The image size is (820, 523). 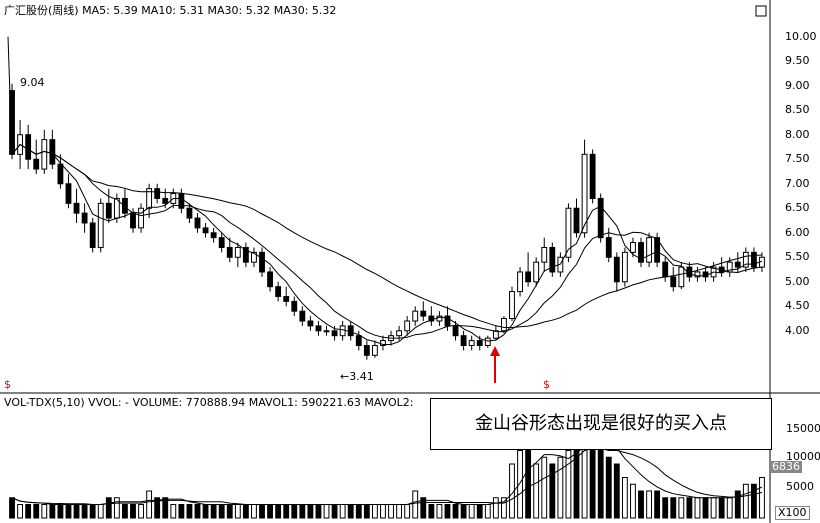 I want to click on volume-unit: X100, so click(x=792, y=513).